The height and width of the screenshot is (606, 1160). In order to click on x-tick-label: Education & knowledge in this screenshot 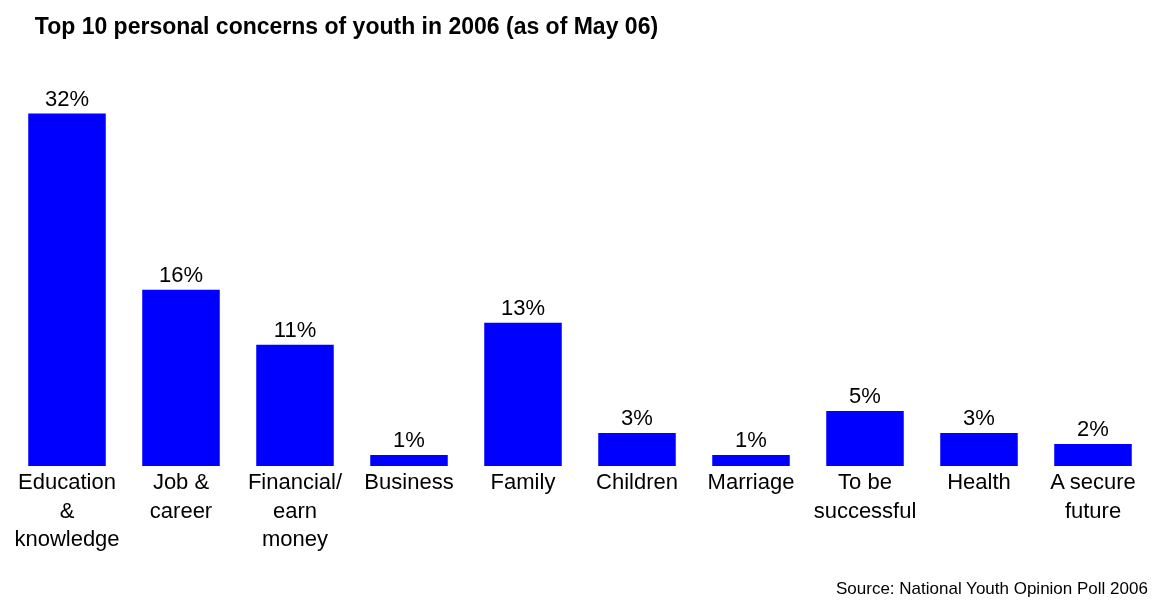, I will do `click(67, 510)`.